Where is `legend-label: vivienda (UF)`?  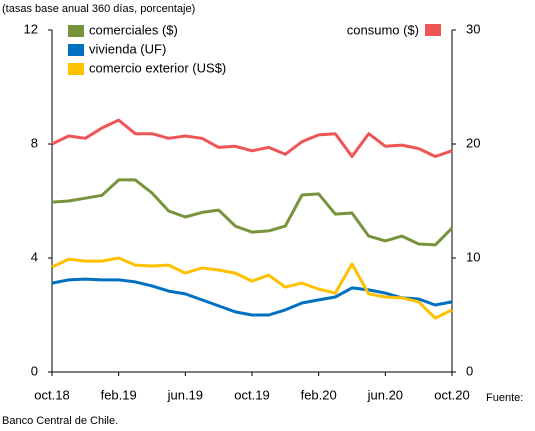
legend-label: vivienda (UF) is located at coordinates (127, 48).